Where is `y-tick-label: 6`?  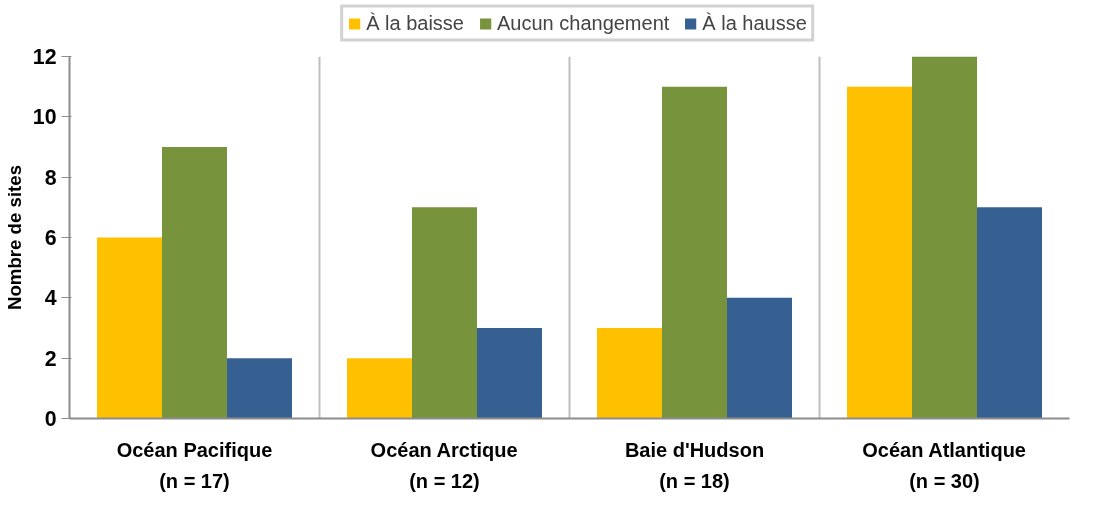
y-tick-label: 6 is located at coordinates (50, 238).